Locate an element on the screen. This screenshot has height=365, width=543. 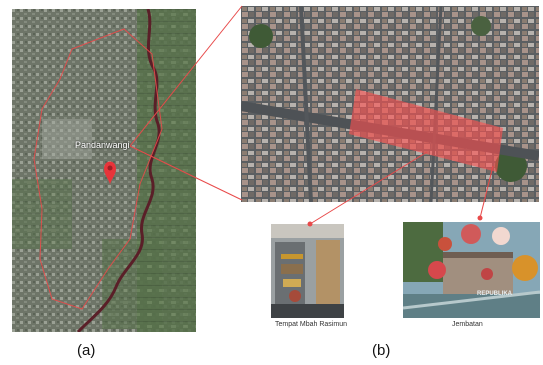
photo-jembatan: REPUBLIKA is located at coordinates (471, 270).